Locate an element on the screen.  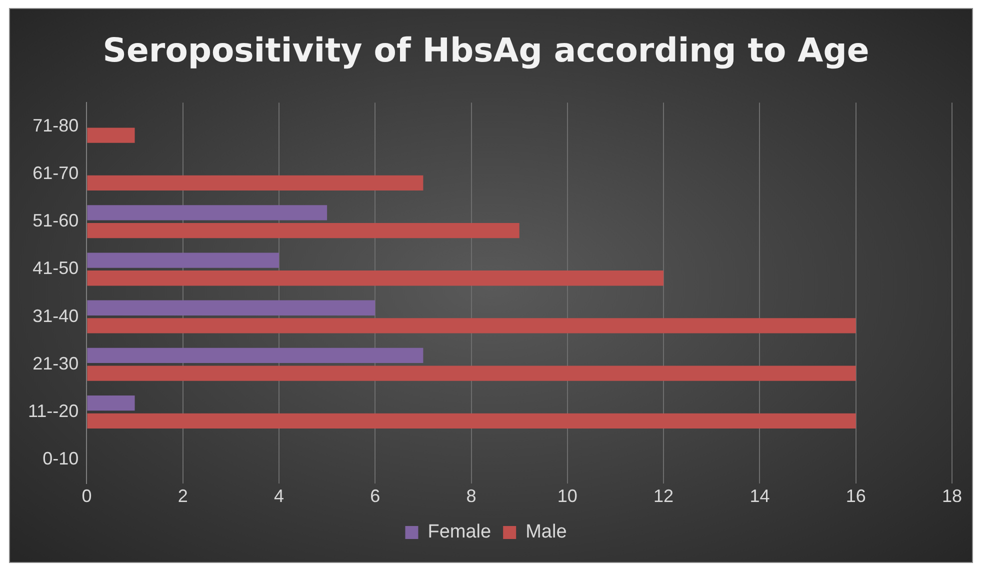
y-tick-label: 31-40 is located at coordinates (55, 316).